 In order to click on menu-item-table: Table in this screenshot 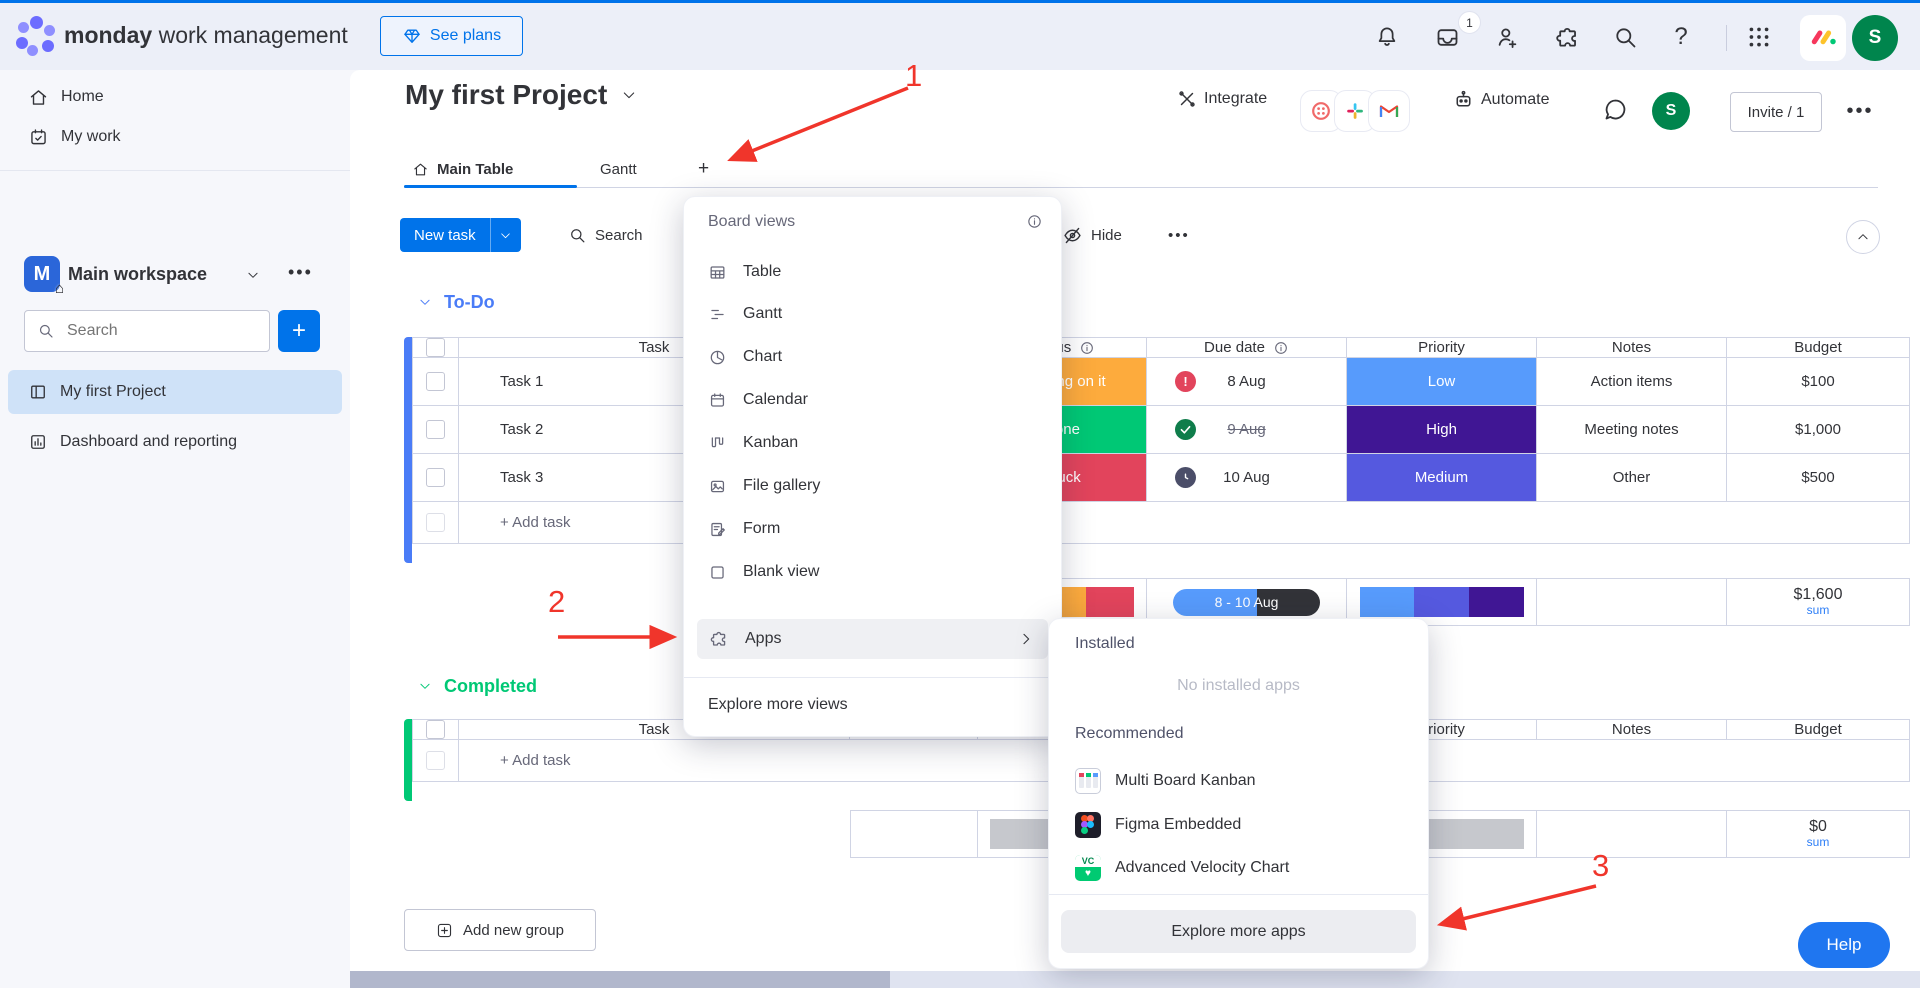, I will do `click(872, 272)`.